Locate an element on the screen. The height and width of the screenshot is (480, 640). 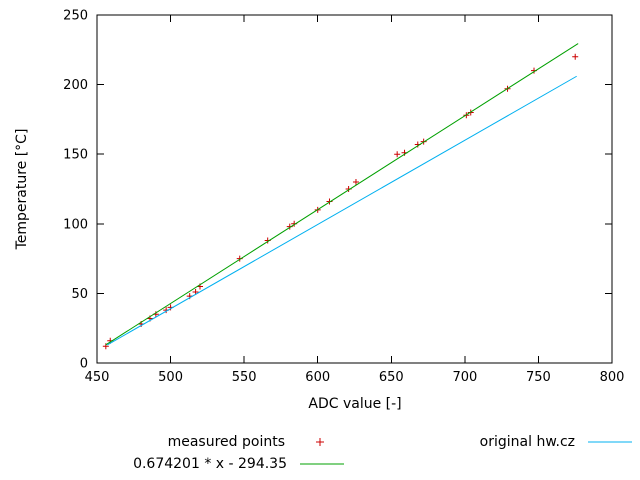
legend-entry-fit-line: 0.674201 * x - 294.35 is located at coordinates (239, 464).